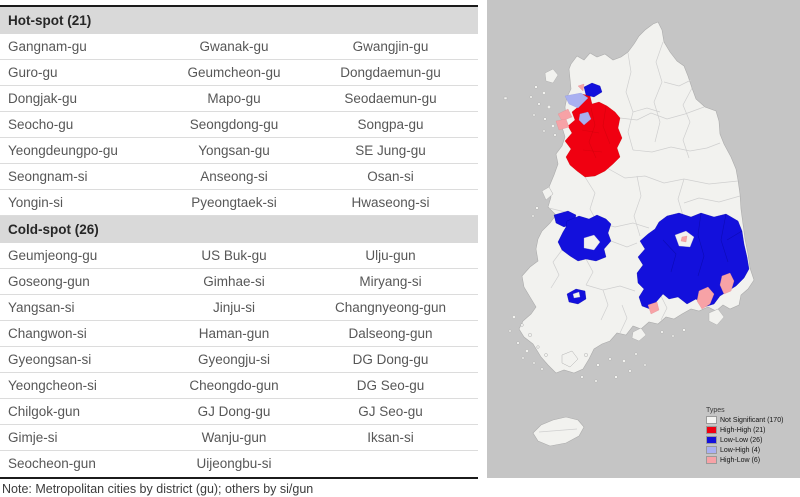 The height and width of the screenshot is (497, 800). Describe the element at coordinates (44, 411) in the screenshot. I see `table-cell: Chilgok-gun` at that location.